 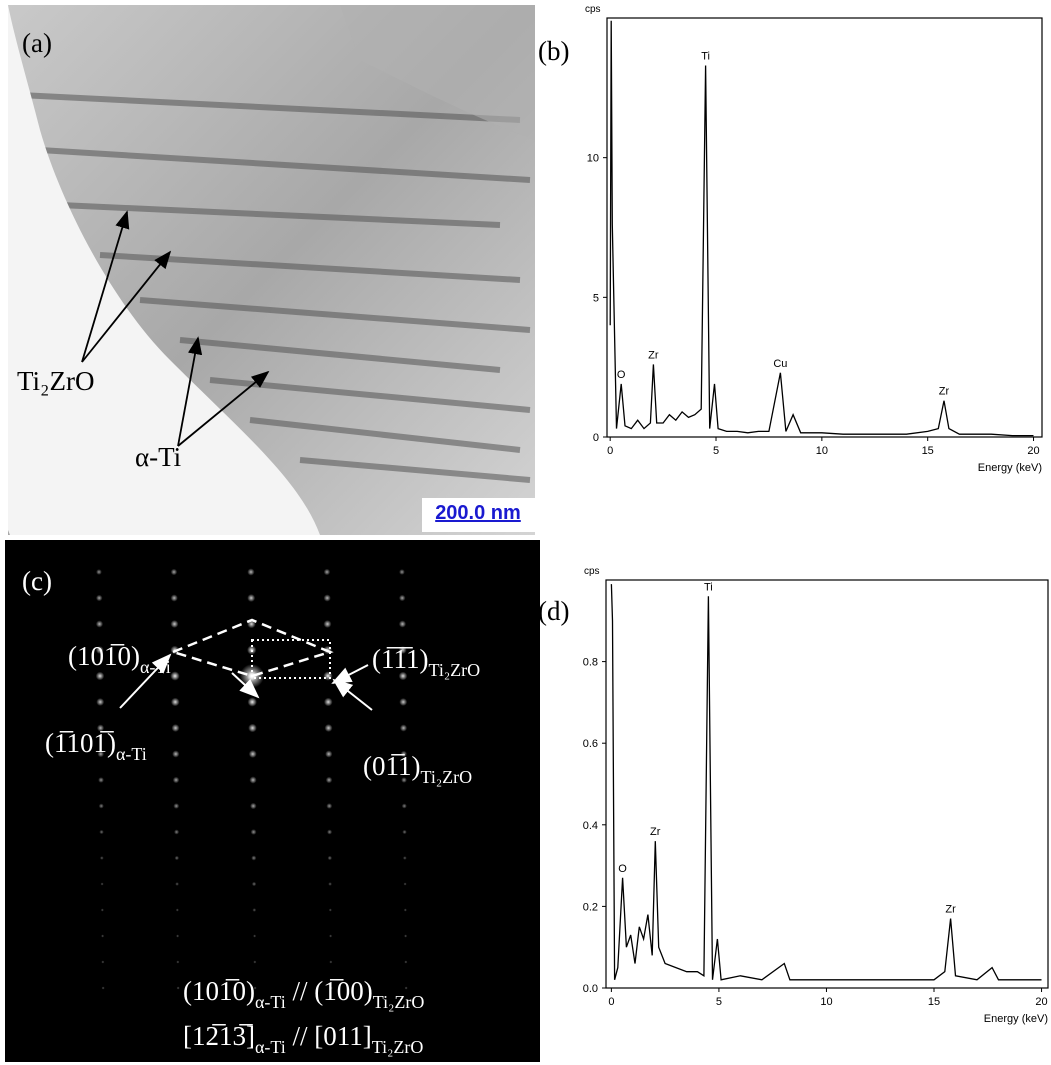 What do you see at coordinates (928, 451) in the screenshot?
I see `x-tick-label: 15` at bounding box center [928, 451].